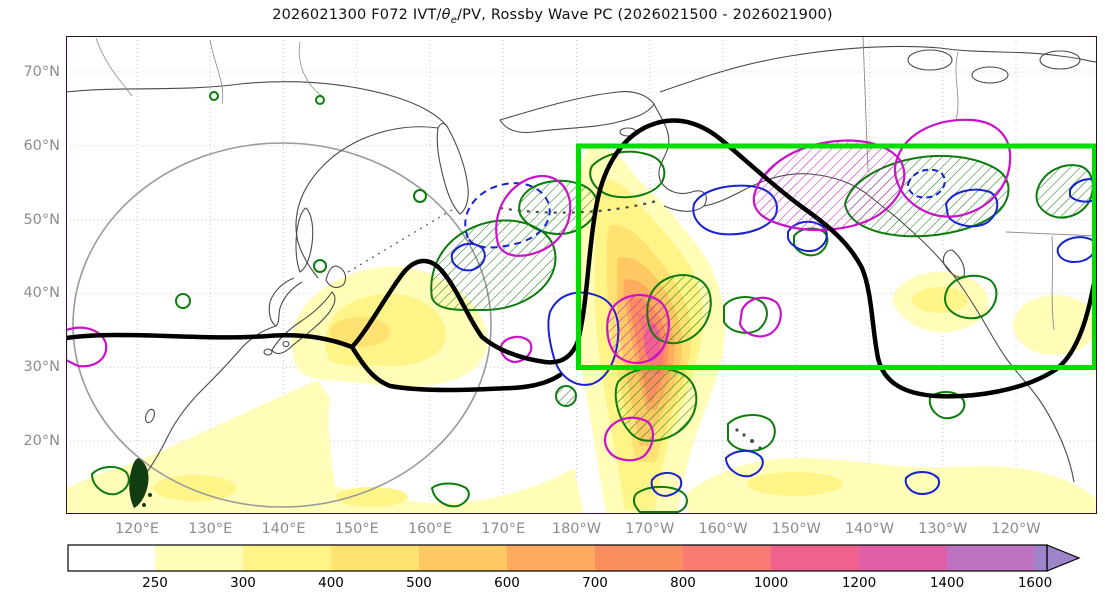  What do you see at coordinates (243, 583) in the screenshot?
I see `colorbar-tick-label: 300` at bounding box center [243, 583].